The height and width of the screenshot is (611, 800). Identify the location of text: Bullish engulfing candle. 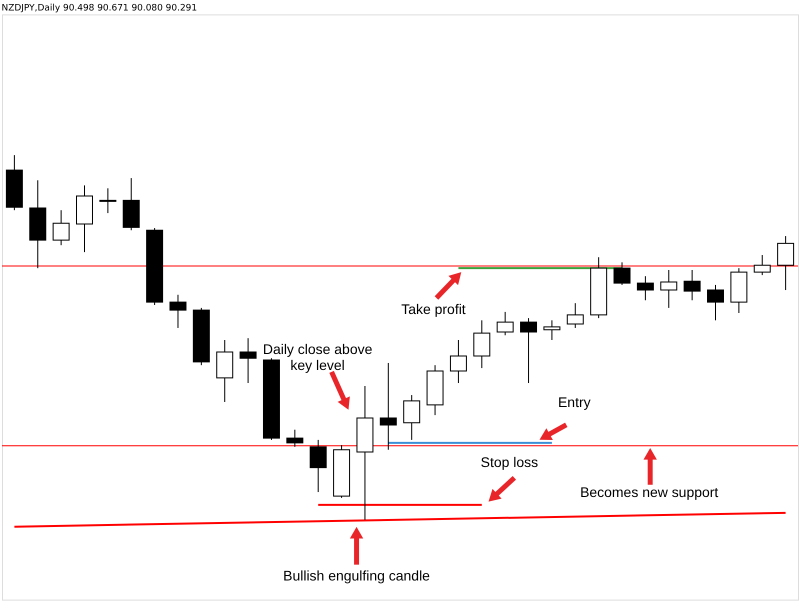
(356, 576).